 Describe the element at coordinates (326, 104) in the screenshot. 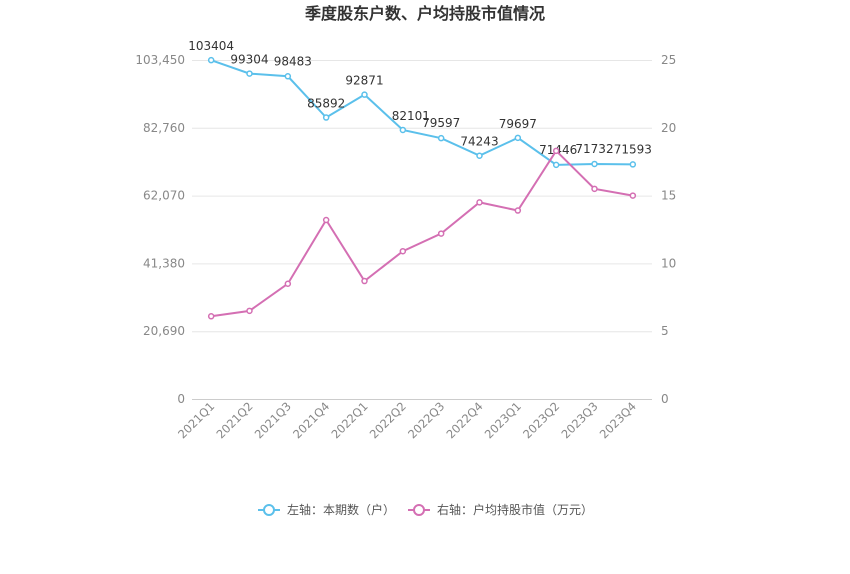

I see `data-label: 85892` at that location.